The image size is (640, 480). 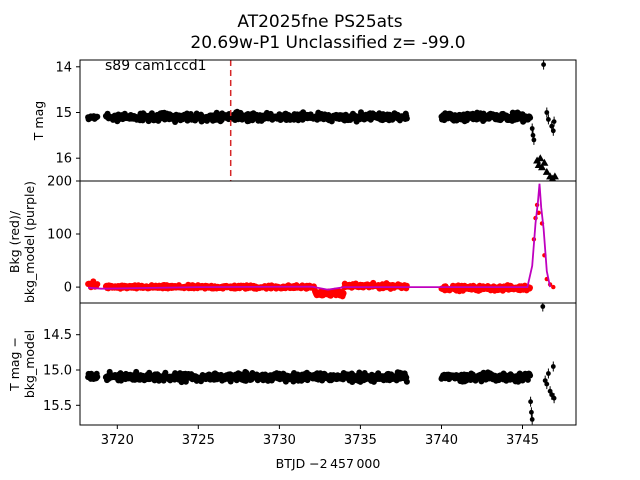 What do you see at coordinates (29, 364) in the screenshot?
I see `y-axis-label: bkg_model` at bounding box center [29, 364].